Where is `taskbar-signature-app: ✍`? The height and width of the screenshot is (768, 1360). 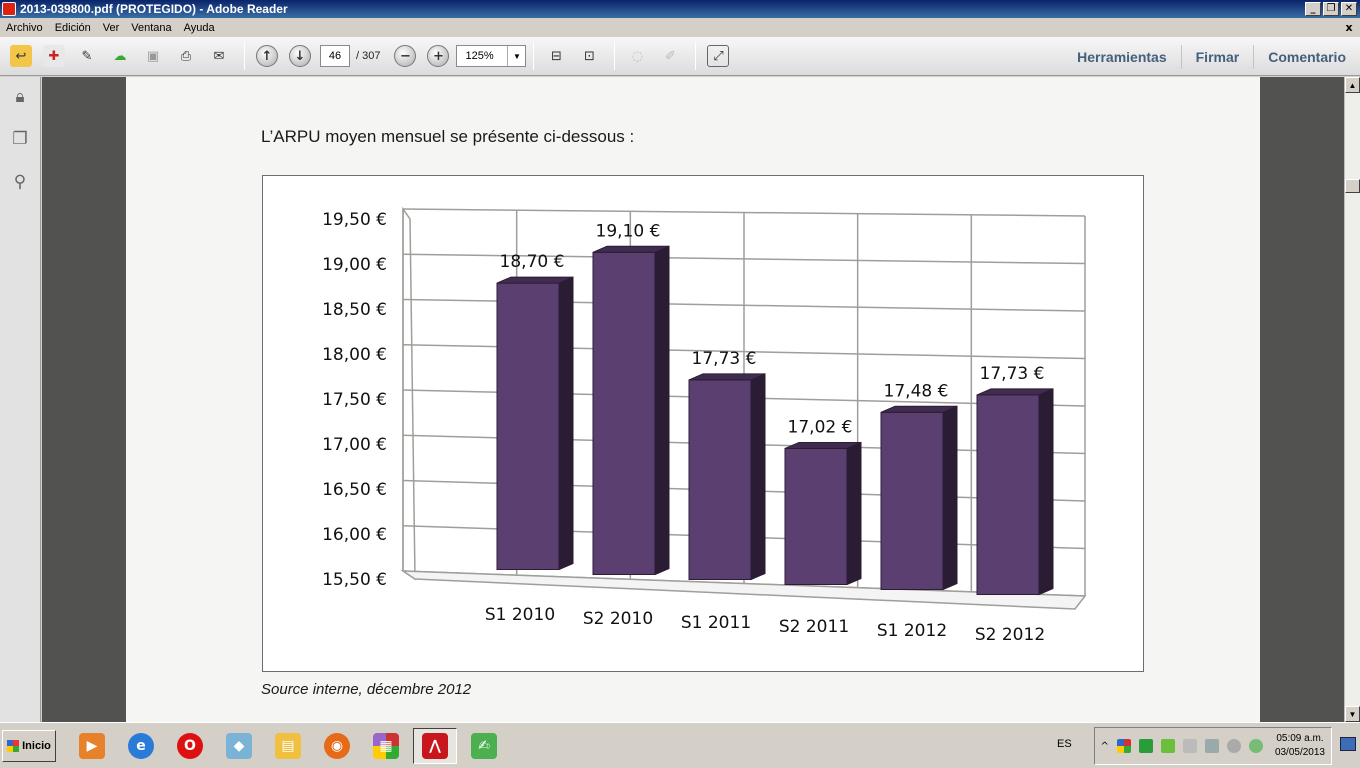
taskbar-signature-app: ✍ is located at coordinates (484, 746).